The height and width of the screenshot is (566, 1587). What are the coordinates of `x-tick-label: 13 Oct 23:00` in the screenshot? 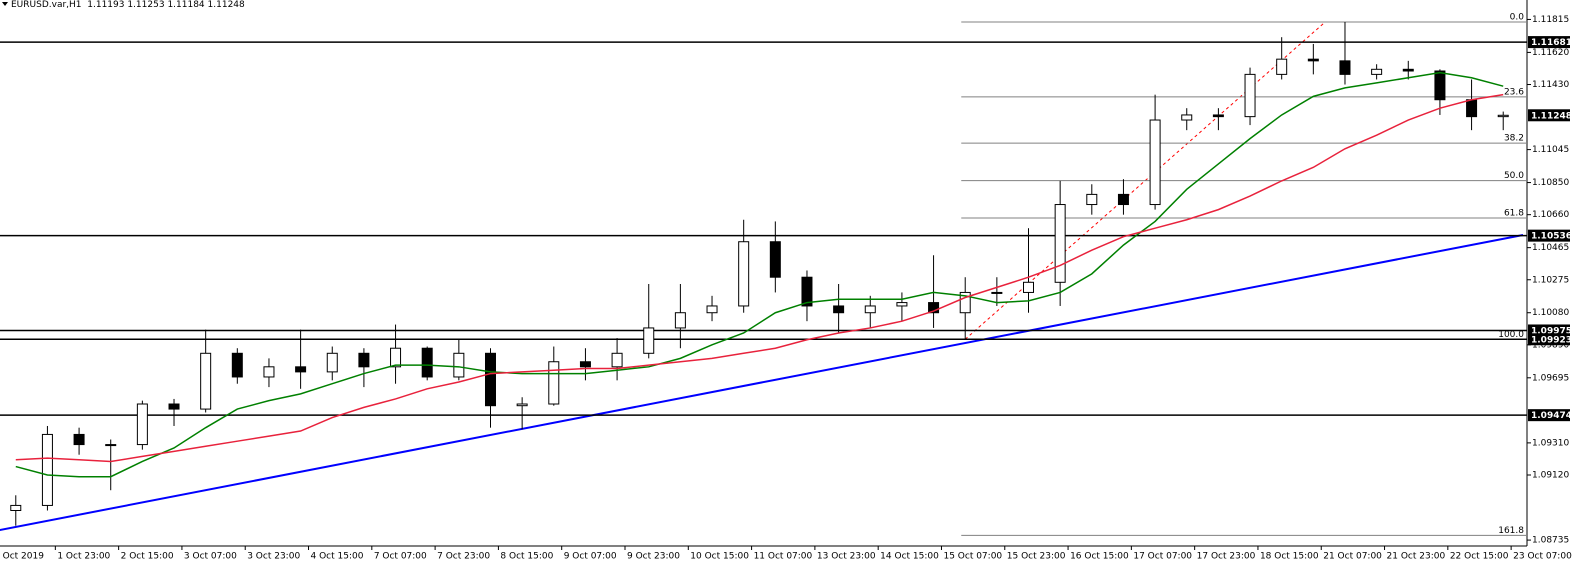 It's located at (846, 557).